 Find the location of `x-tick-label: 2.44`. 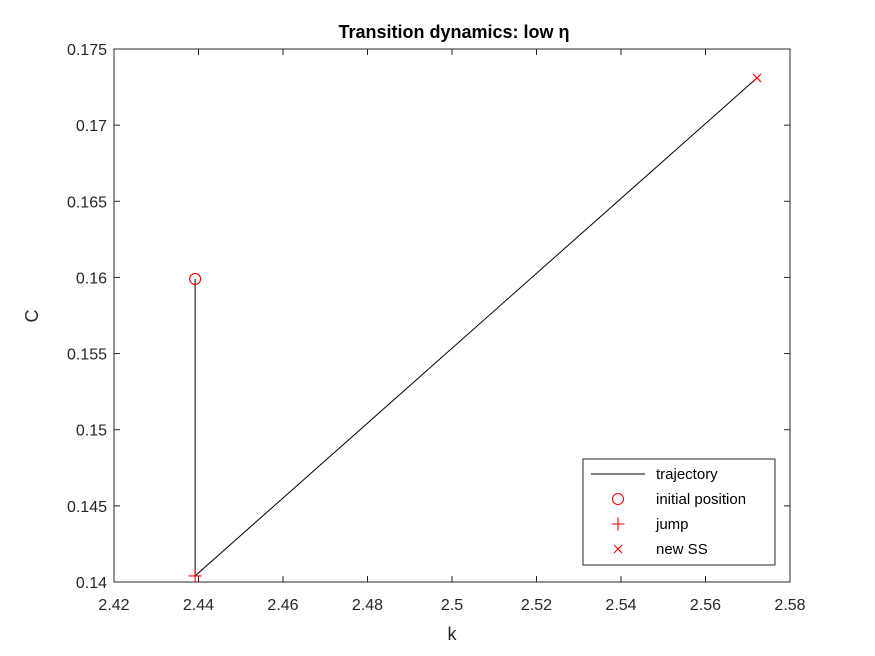

x-tick-label: 2.44 is located at coordinates (198, 605).